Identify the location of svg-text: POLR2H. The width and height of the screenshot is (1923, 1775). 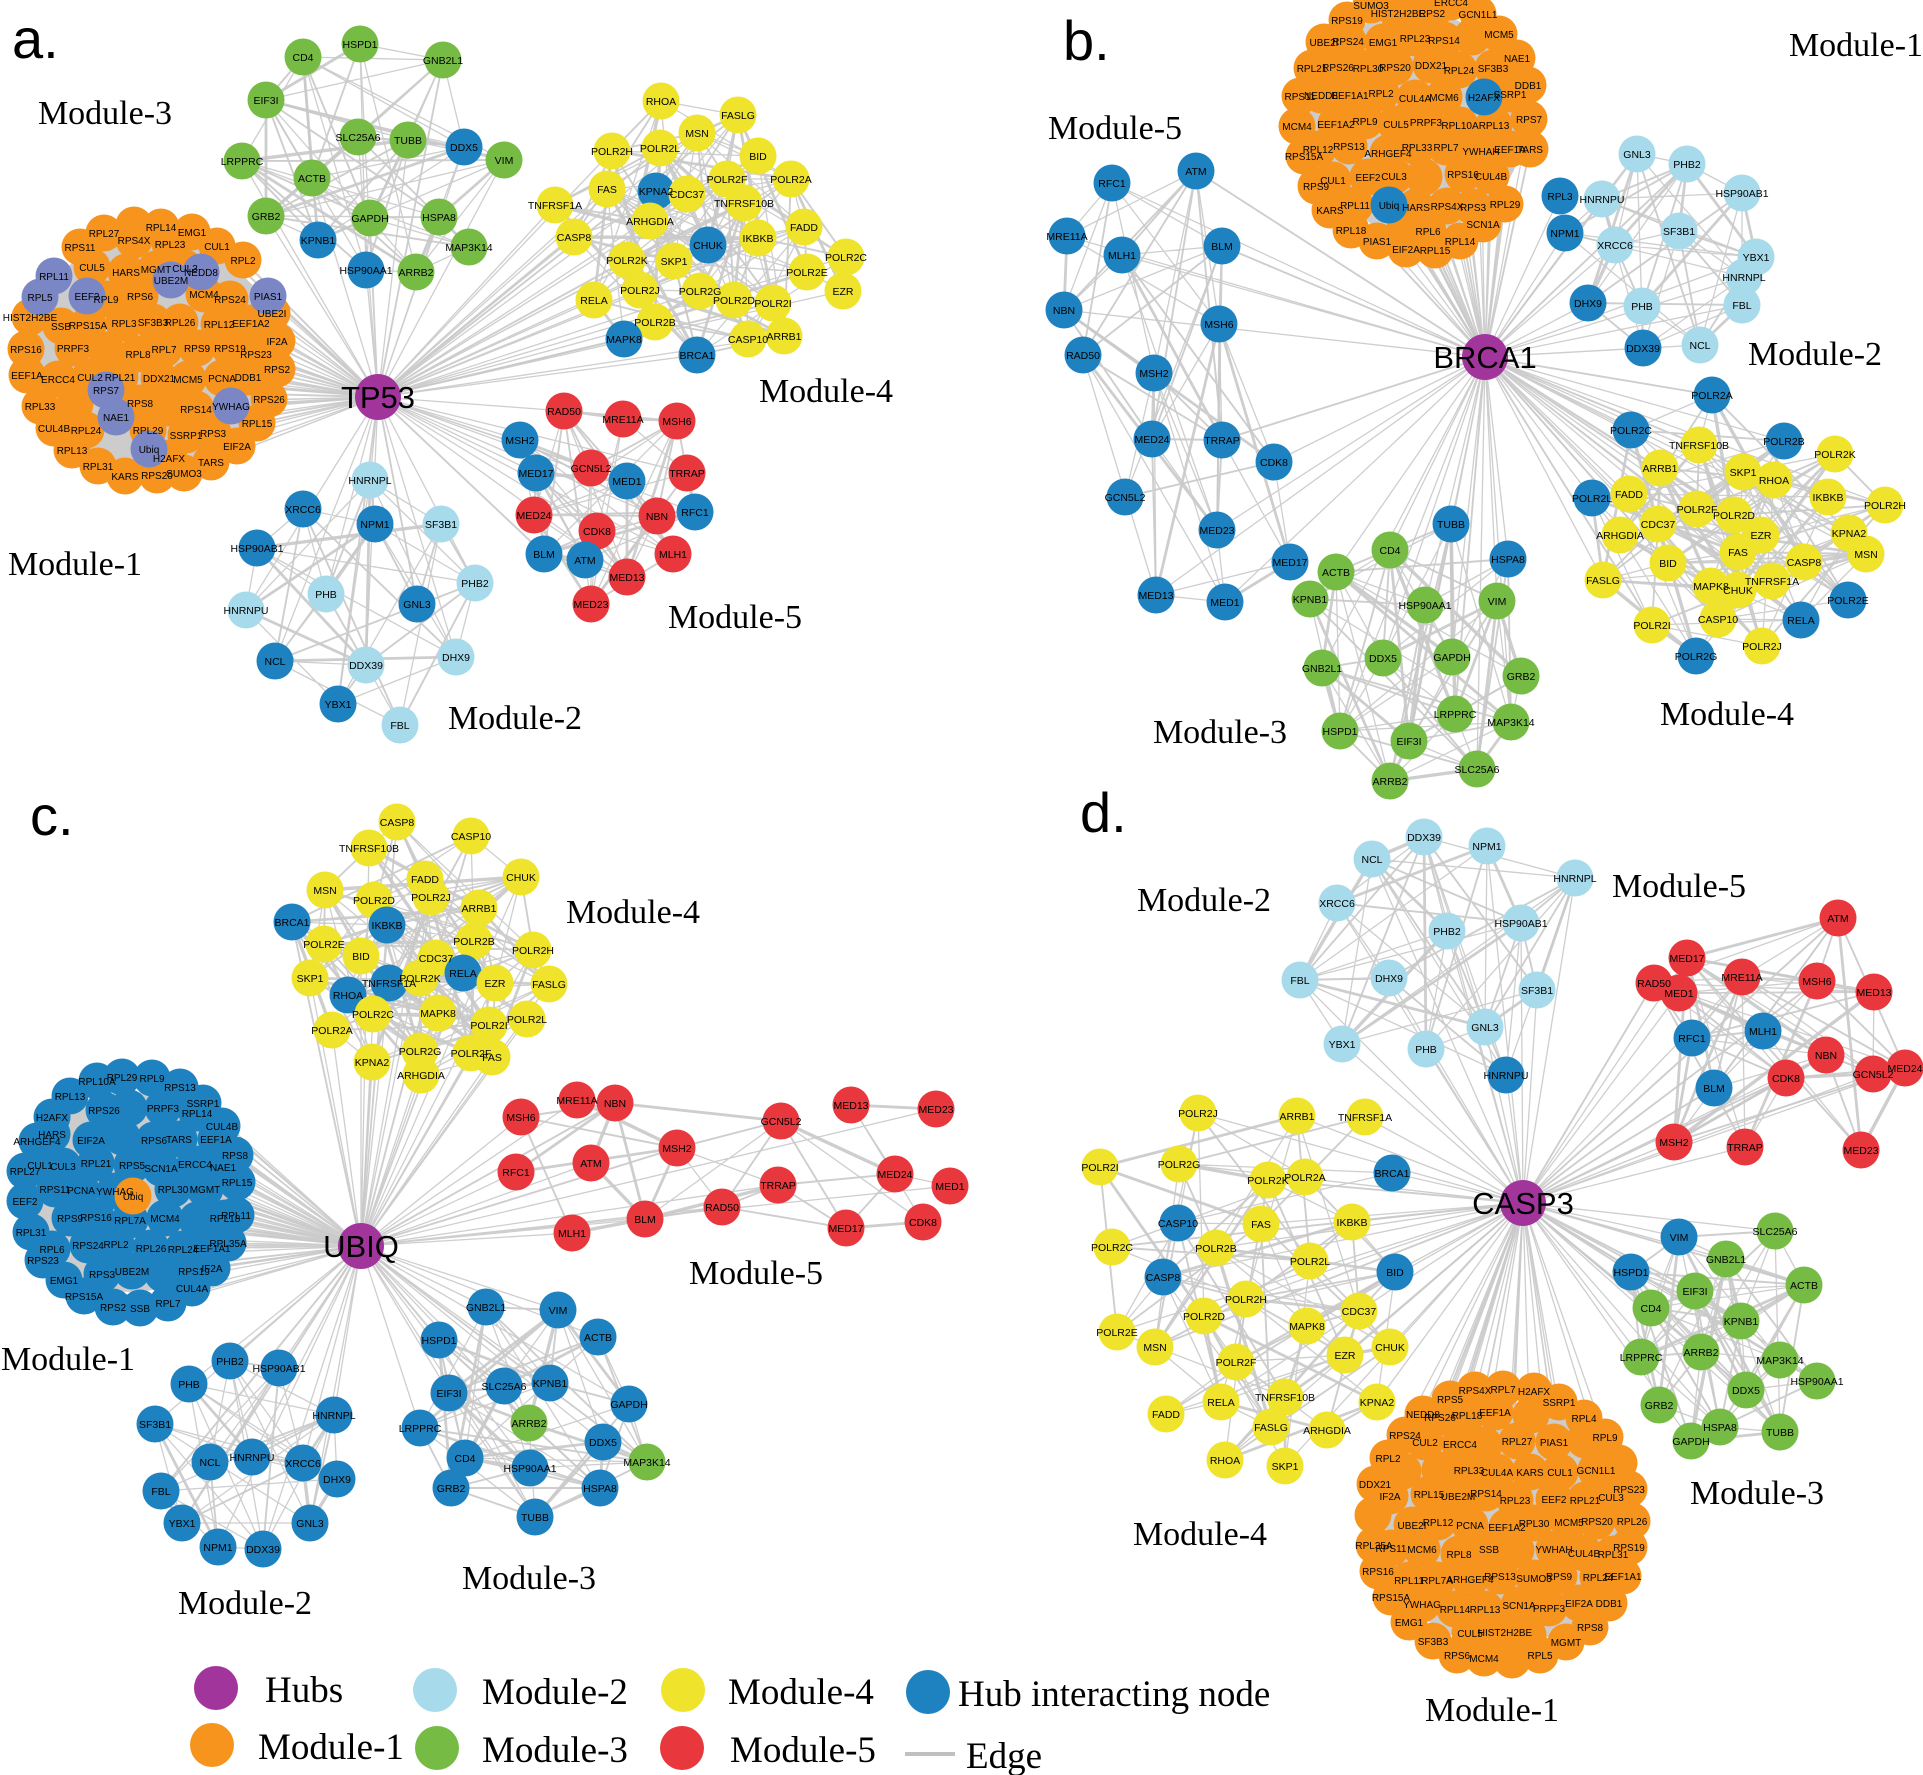
(612, 152).